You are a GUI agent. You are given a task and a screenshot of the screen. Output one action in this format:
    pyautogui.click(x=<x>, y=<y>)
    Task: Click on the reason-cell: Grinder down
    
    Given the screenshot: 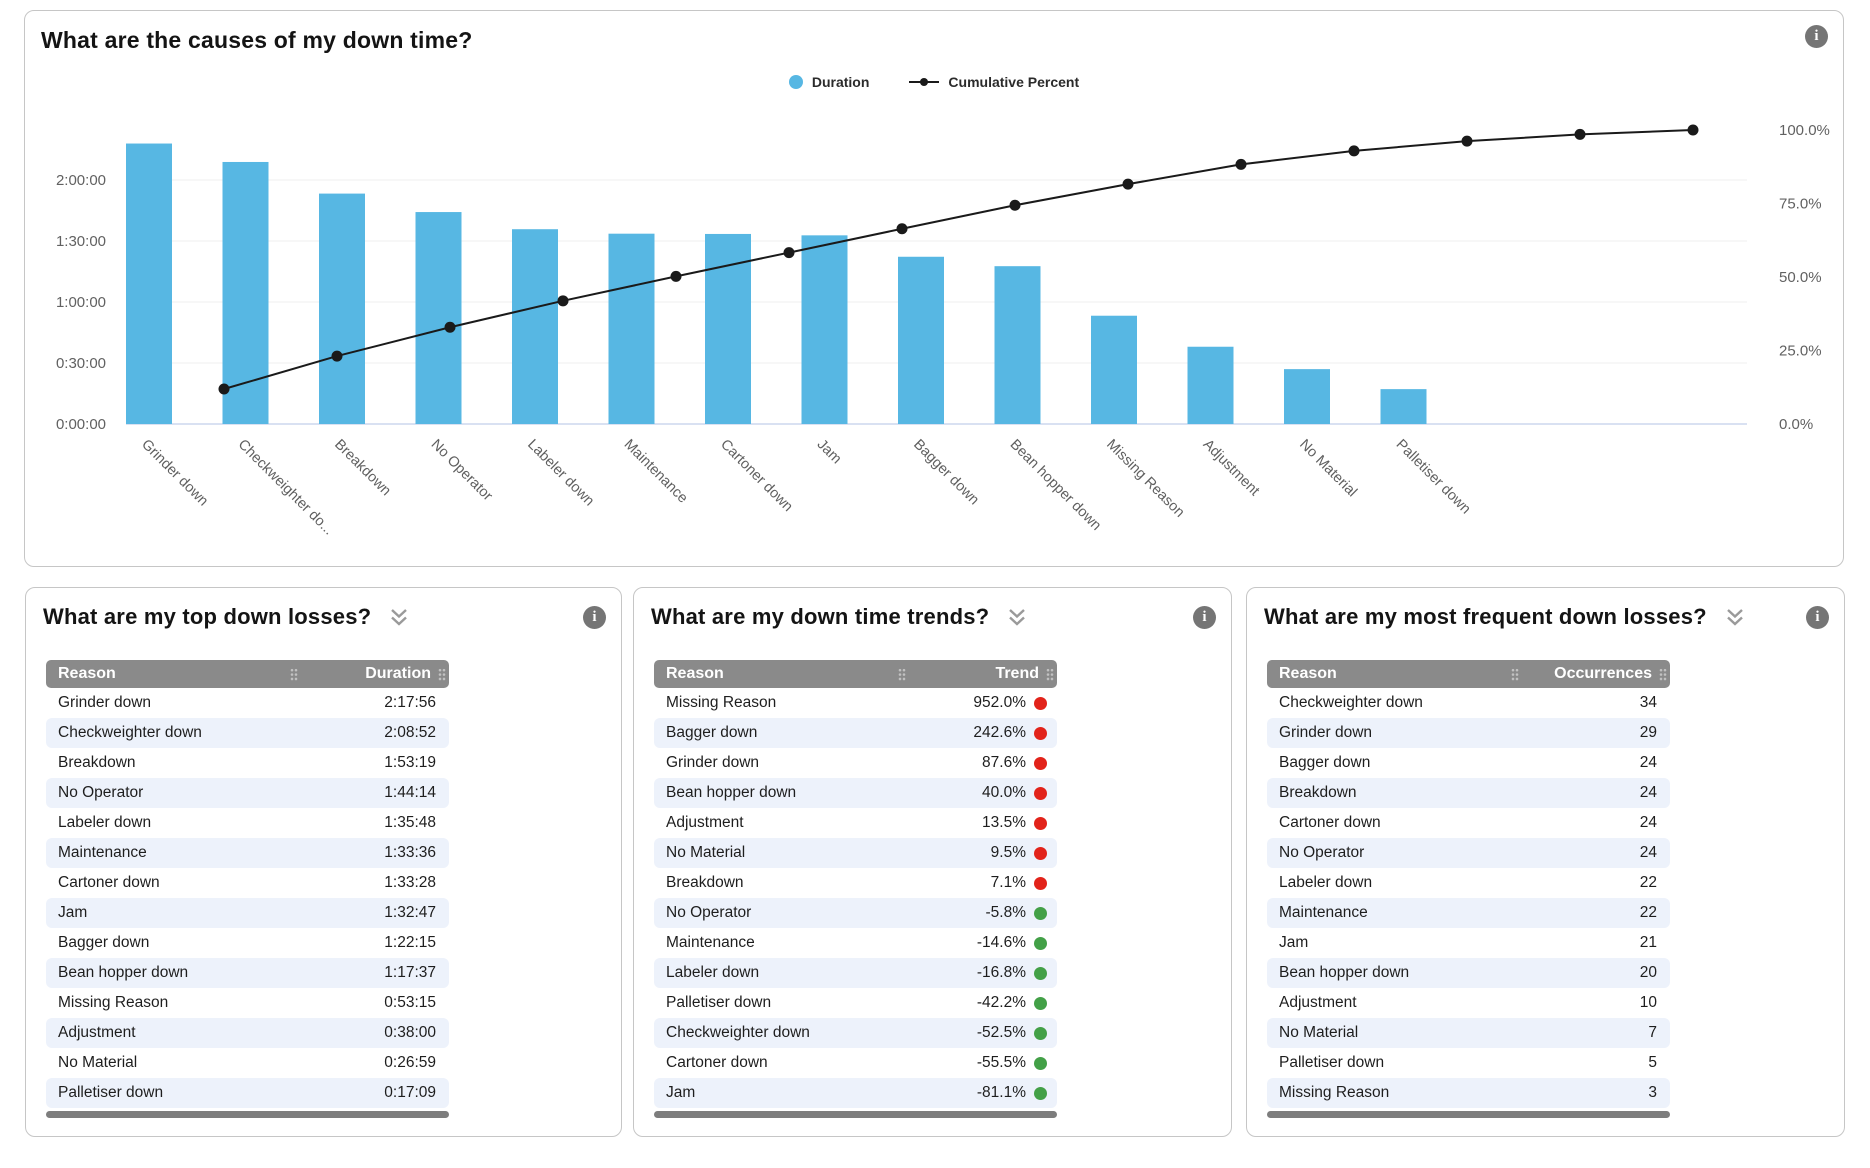 What is the action you would take?
    pyautogui.click(x=105, y=702)
    